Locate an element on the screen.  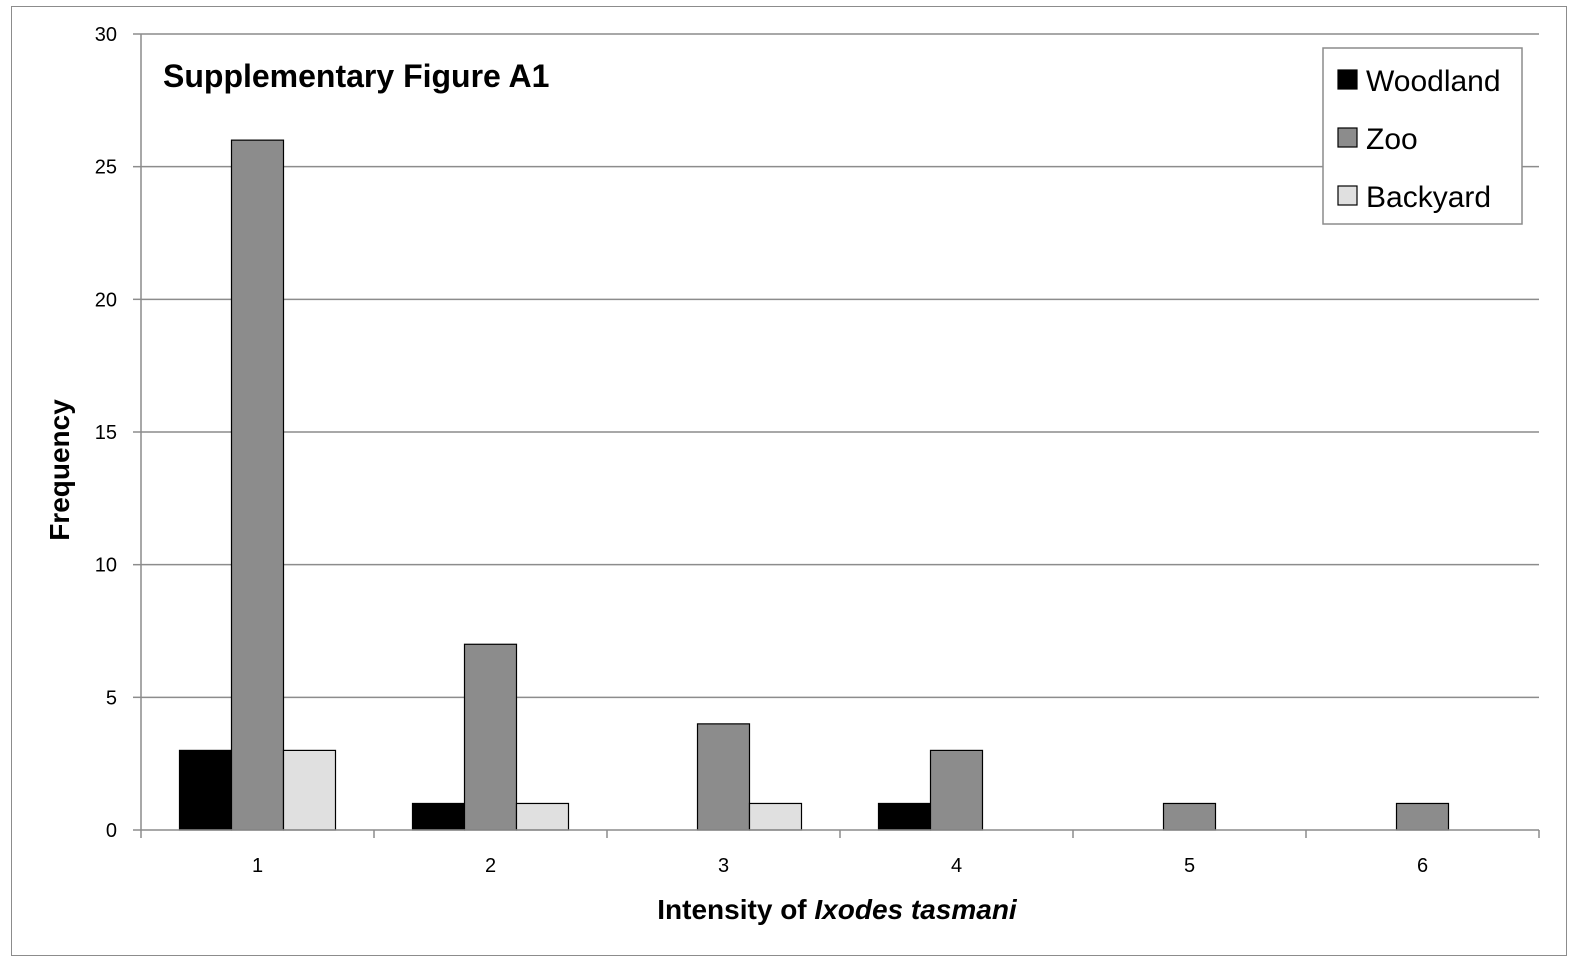
legend-swatch-zoo is located at coordinates (1347, 137).